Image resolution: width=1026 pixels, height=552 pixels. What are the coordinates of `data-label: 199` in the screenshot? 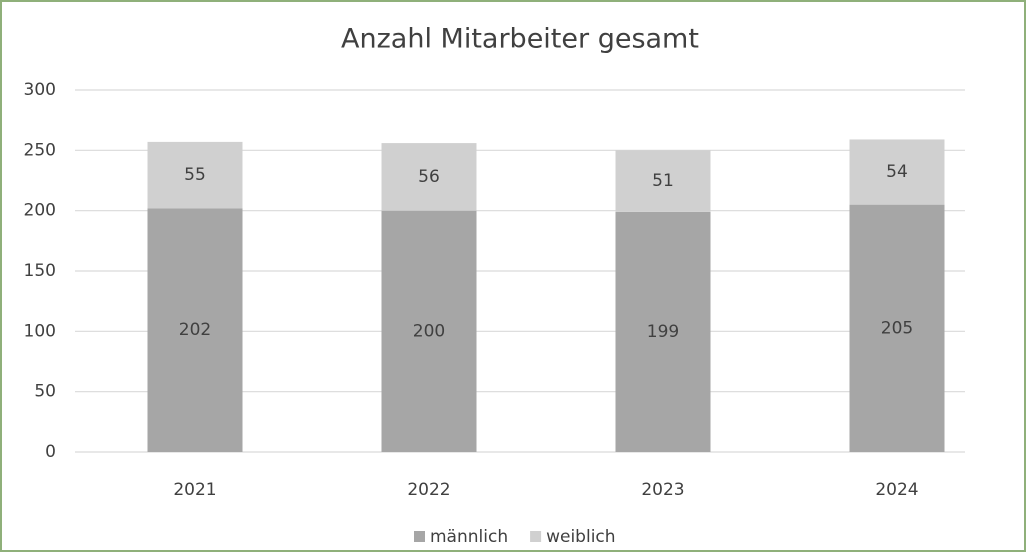 It's located at (663, 332).